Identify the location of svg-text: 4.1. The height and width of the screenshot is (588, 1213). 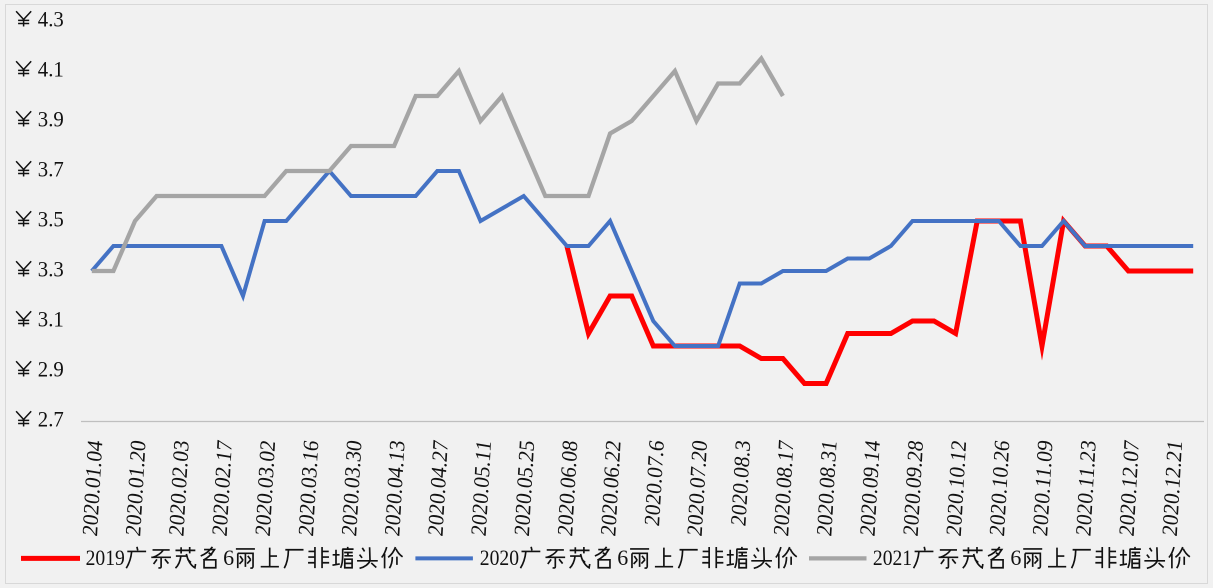
(51, 69).